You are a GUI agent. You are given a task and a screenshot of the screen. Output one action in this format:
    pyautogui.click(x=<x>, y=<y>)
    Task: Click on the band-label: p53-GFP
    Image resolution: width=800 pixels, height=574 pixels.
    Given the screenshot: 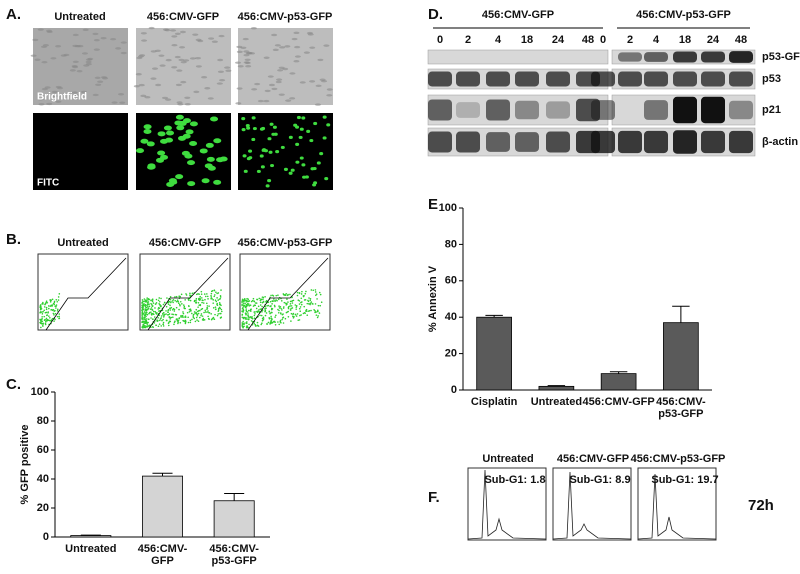 What is the action you would take?
    pyautogui.click(x=781, y=57)
    